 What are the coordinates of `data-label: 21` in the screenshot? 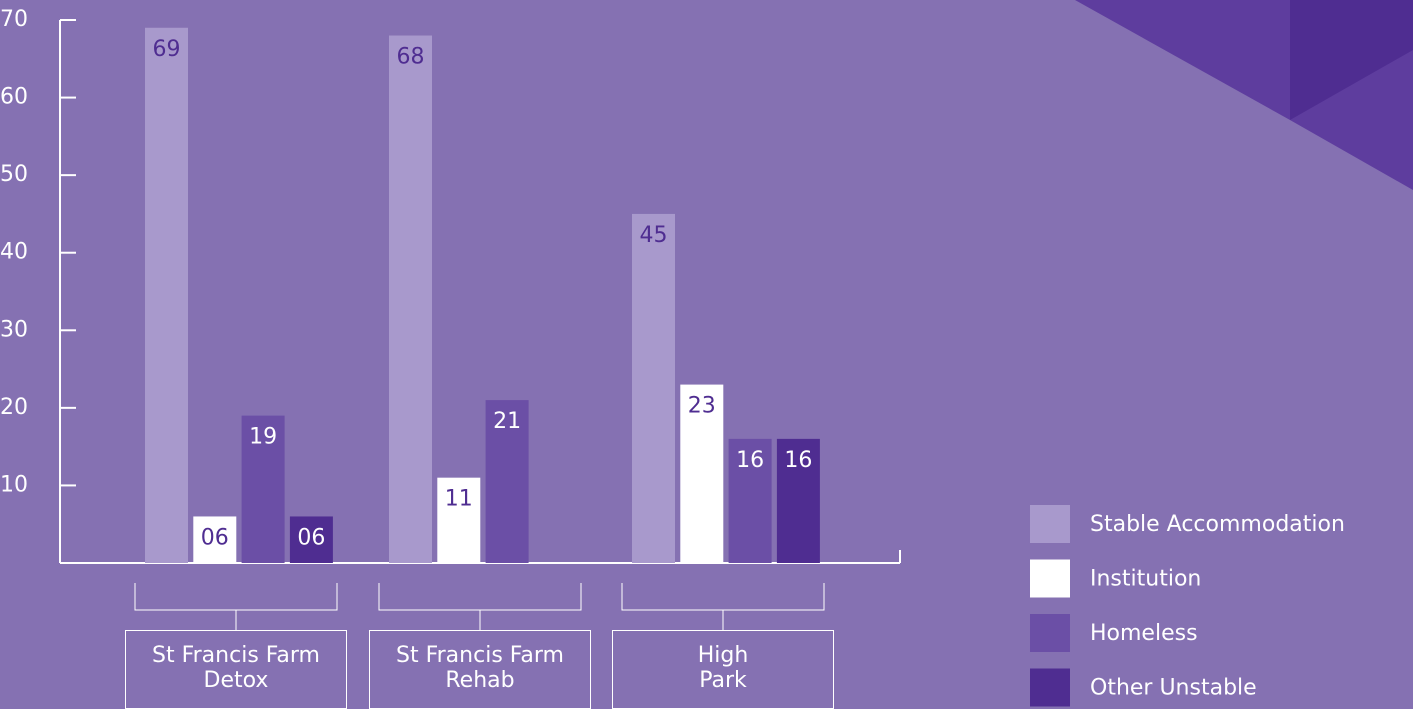 It's located at (507, 421).